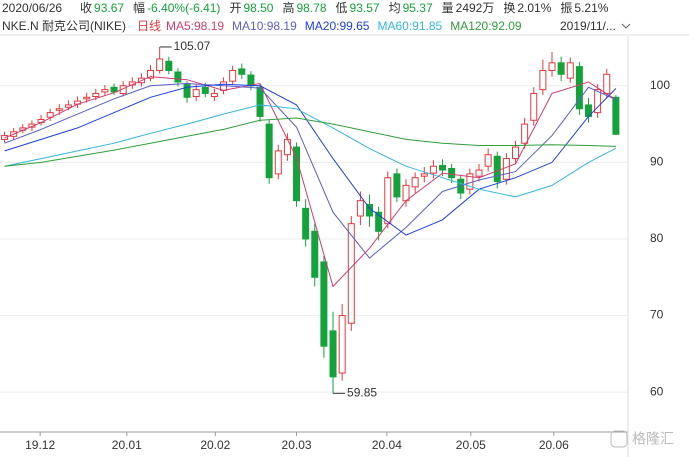 This screenshot has width=689, height=457. What do you see at coordinates (342, 8) in the screenshot?
I see `header-label: 低` at bounding box center [342, 8].